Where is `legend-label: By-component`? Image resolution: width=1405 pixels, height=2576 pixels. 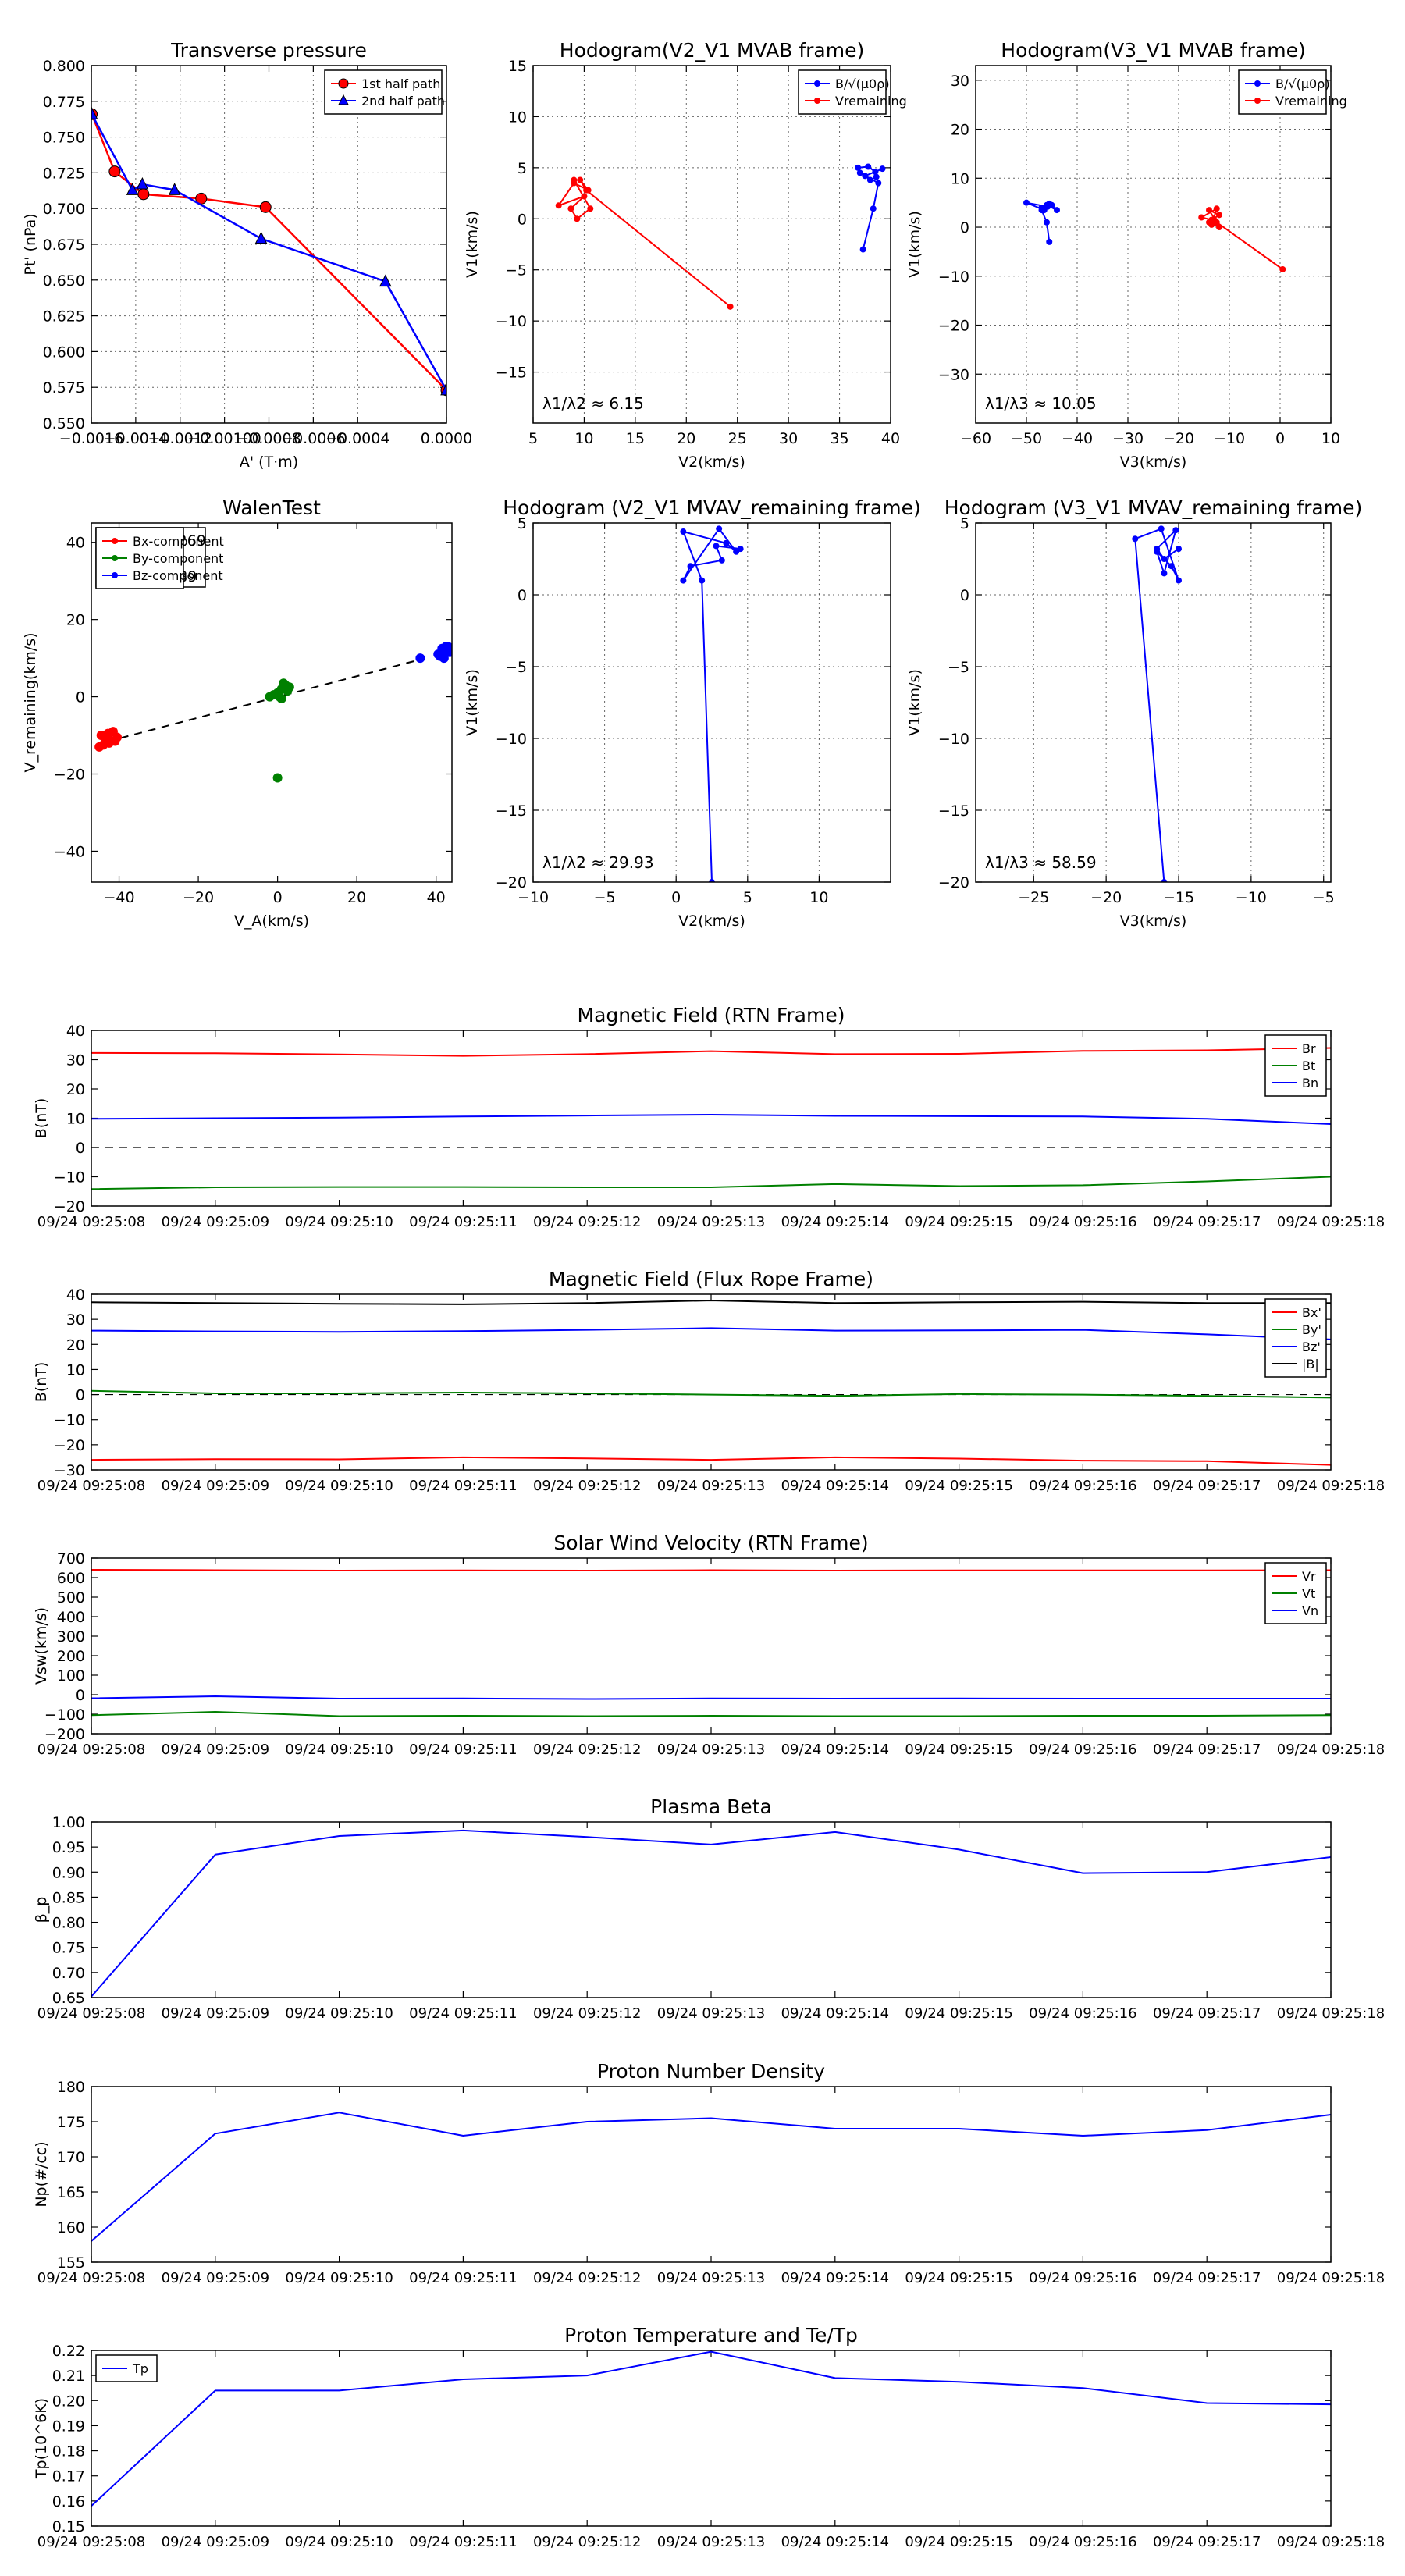
legend-label: By-component is located at coordinates (178, 558).